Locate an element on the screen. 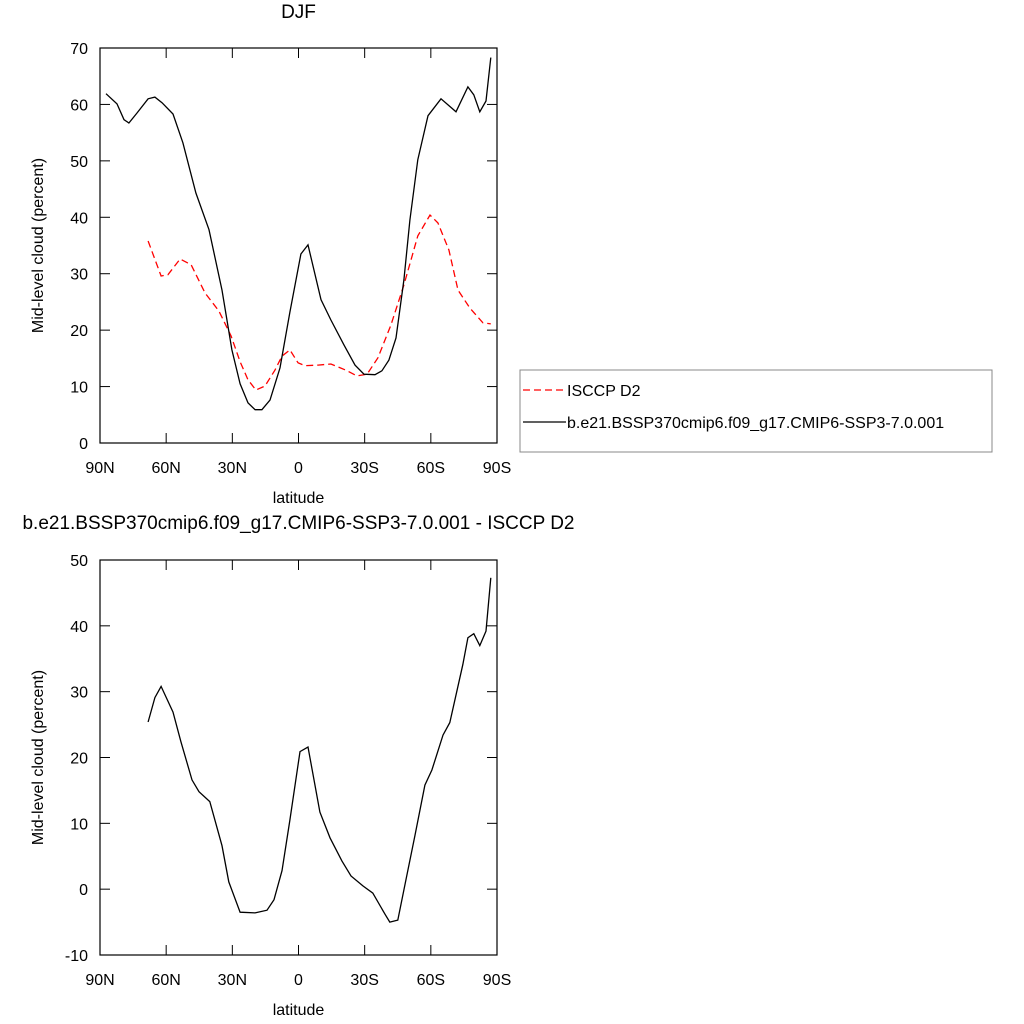  legend-label: ISCCP D2 is located at coordinates (604, 391).